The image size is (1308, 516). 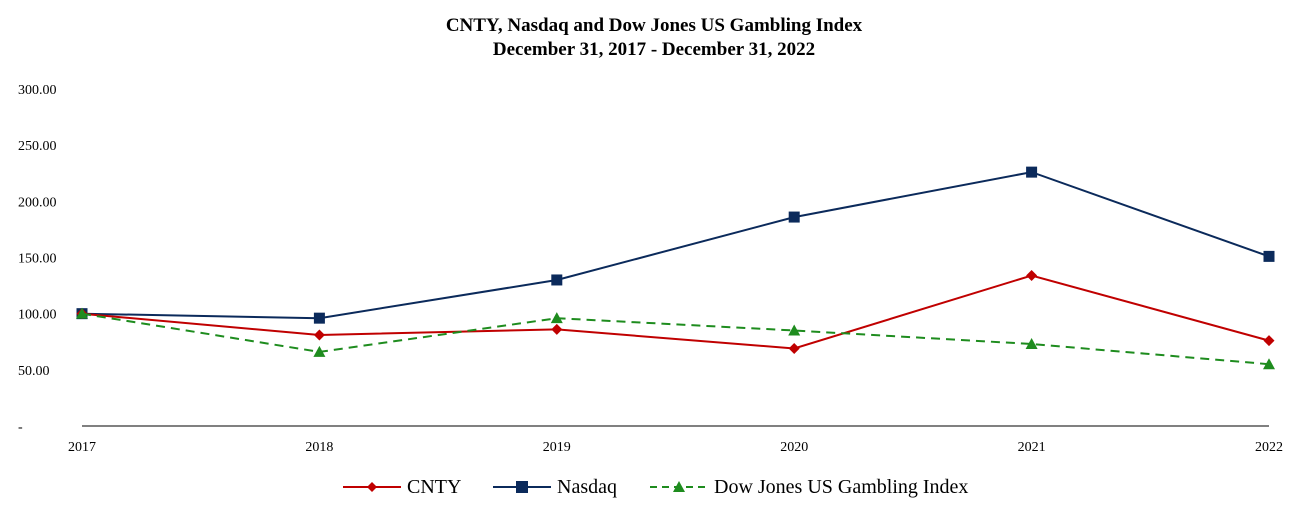 I want to click on y-tick-label: 150.00, so click(x=37, y=259).